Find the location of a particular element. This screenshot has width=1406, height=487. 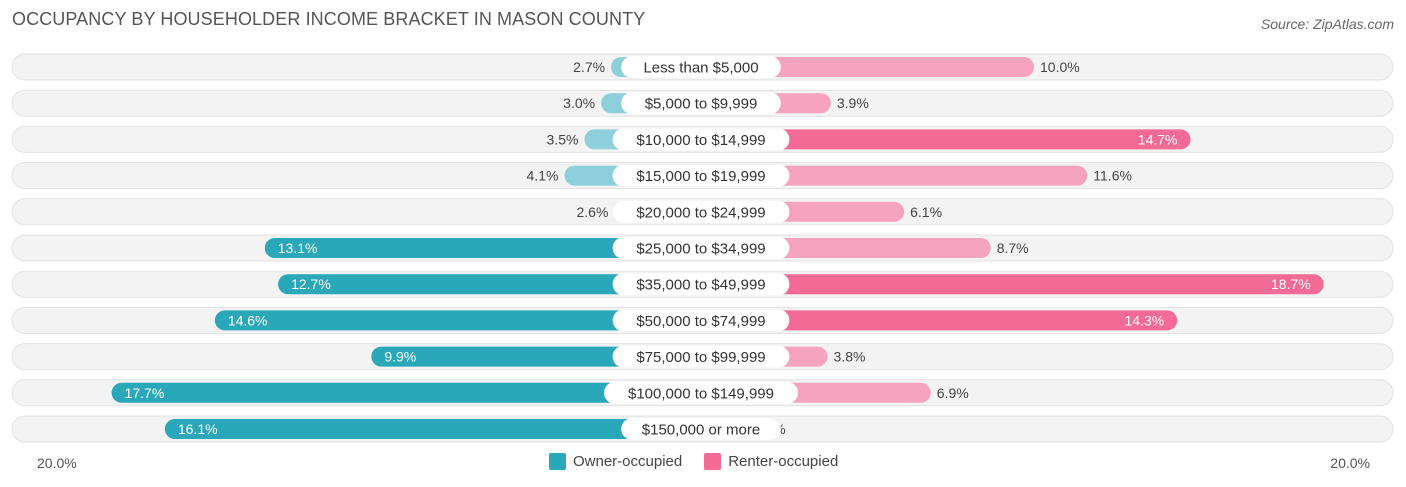

legend-label-owner: Owner-occupied is located at coordinates (628, 461).